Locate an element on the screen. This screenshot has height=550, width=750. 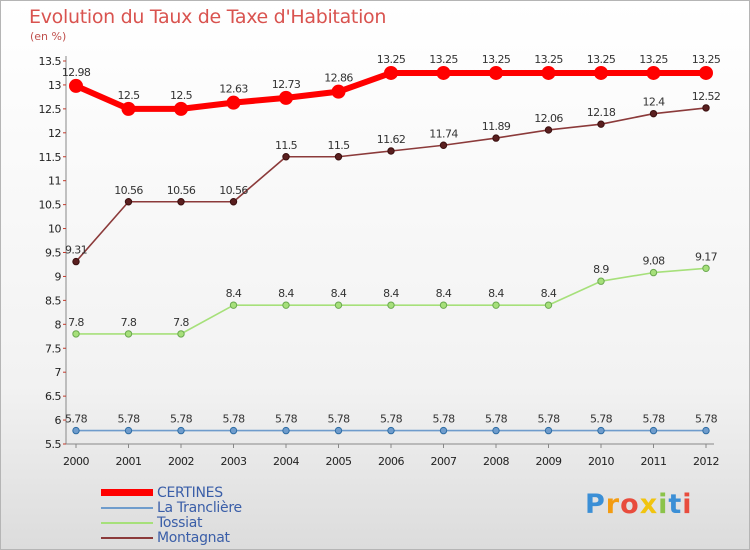
data-label: 12.06 is located at coordinates (548, 118).